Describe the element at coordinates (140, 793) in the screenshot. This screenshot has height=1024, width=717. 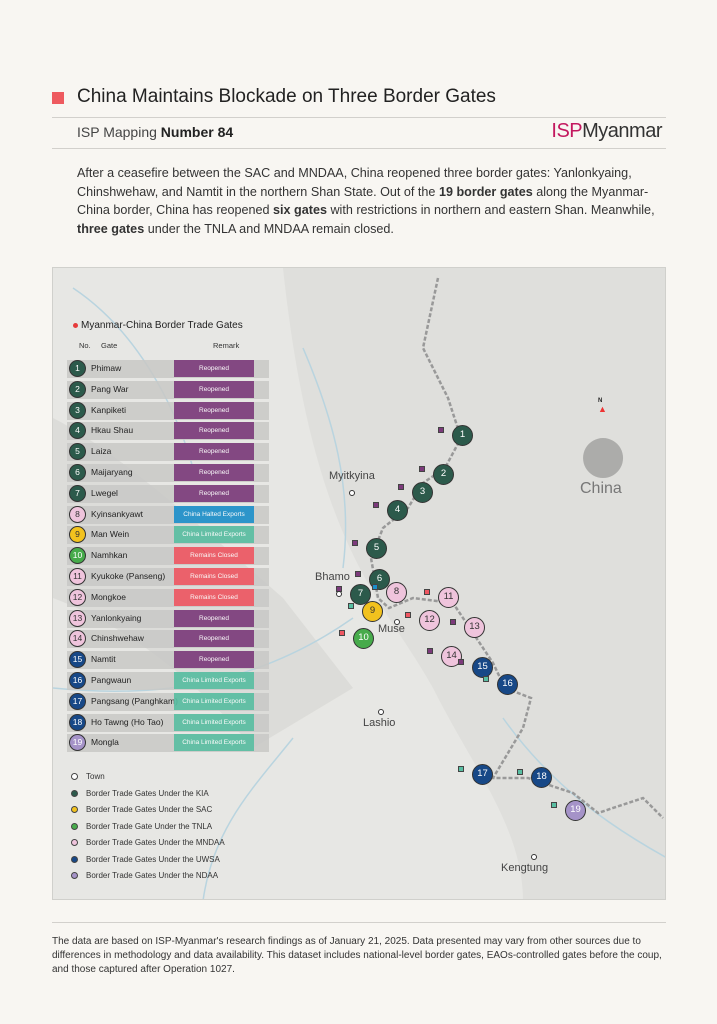
I see `legend-item: Border Trade Gates Under the KIA` at that location.